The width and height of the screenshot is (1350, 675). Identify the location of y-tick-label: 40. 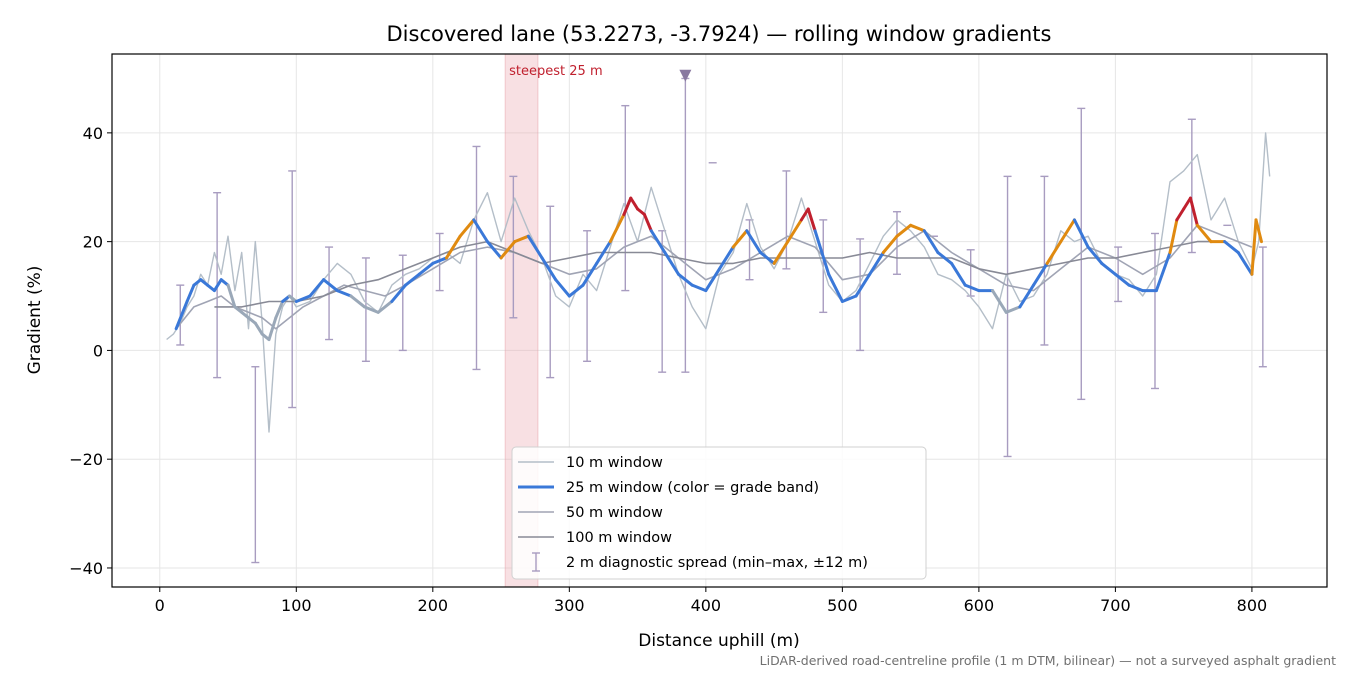
(93, 133).